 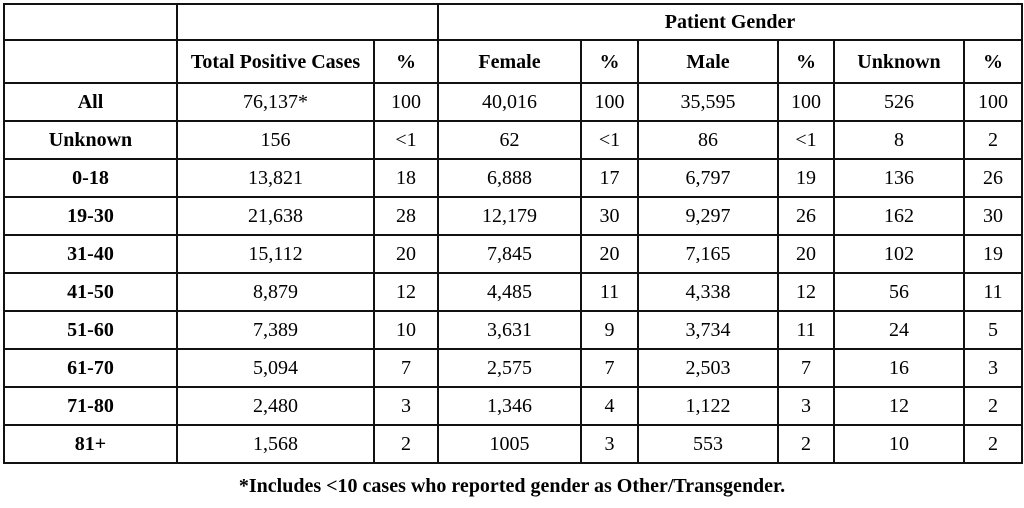 I want to click on row-label: 41-50, so click(x=90, y=292).